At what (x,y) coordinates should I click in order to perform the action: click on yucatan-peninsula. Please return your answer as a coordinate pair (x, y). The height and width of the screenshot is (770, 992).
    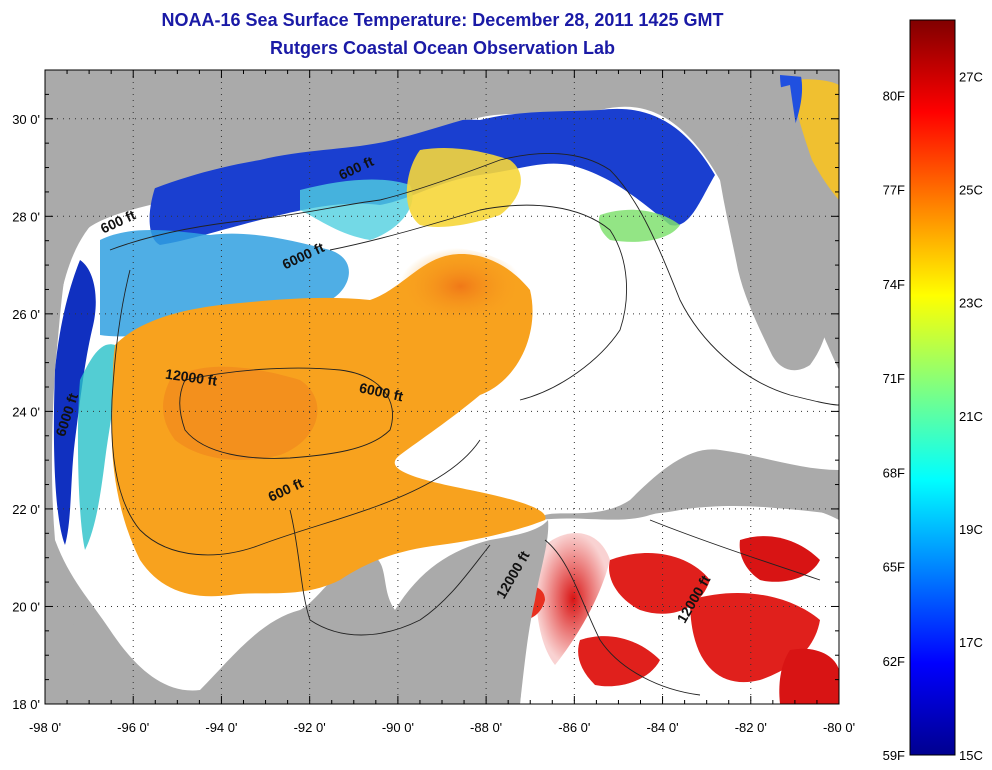
    Looking at the image, I should click on (454, 612).